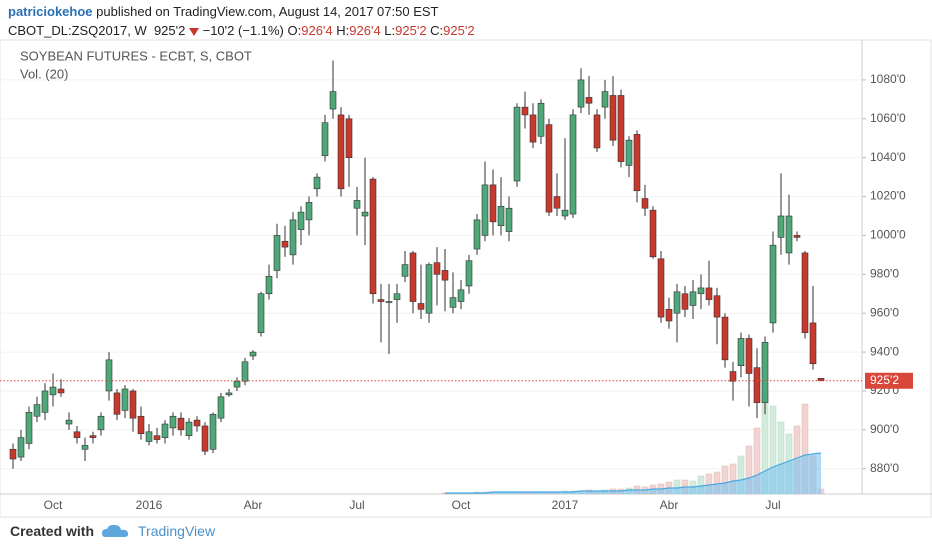  I want to click on x-tick-label: Abr, so click(669, 505).